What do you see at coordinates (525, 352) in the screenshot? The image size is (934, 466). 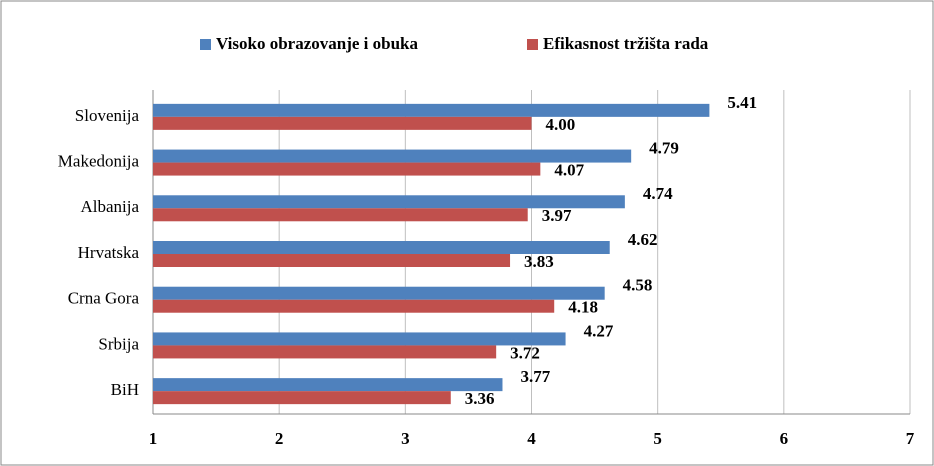 I see `value-label: 3.72` at bounding box center [525, 352].